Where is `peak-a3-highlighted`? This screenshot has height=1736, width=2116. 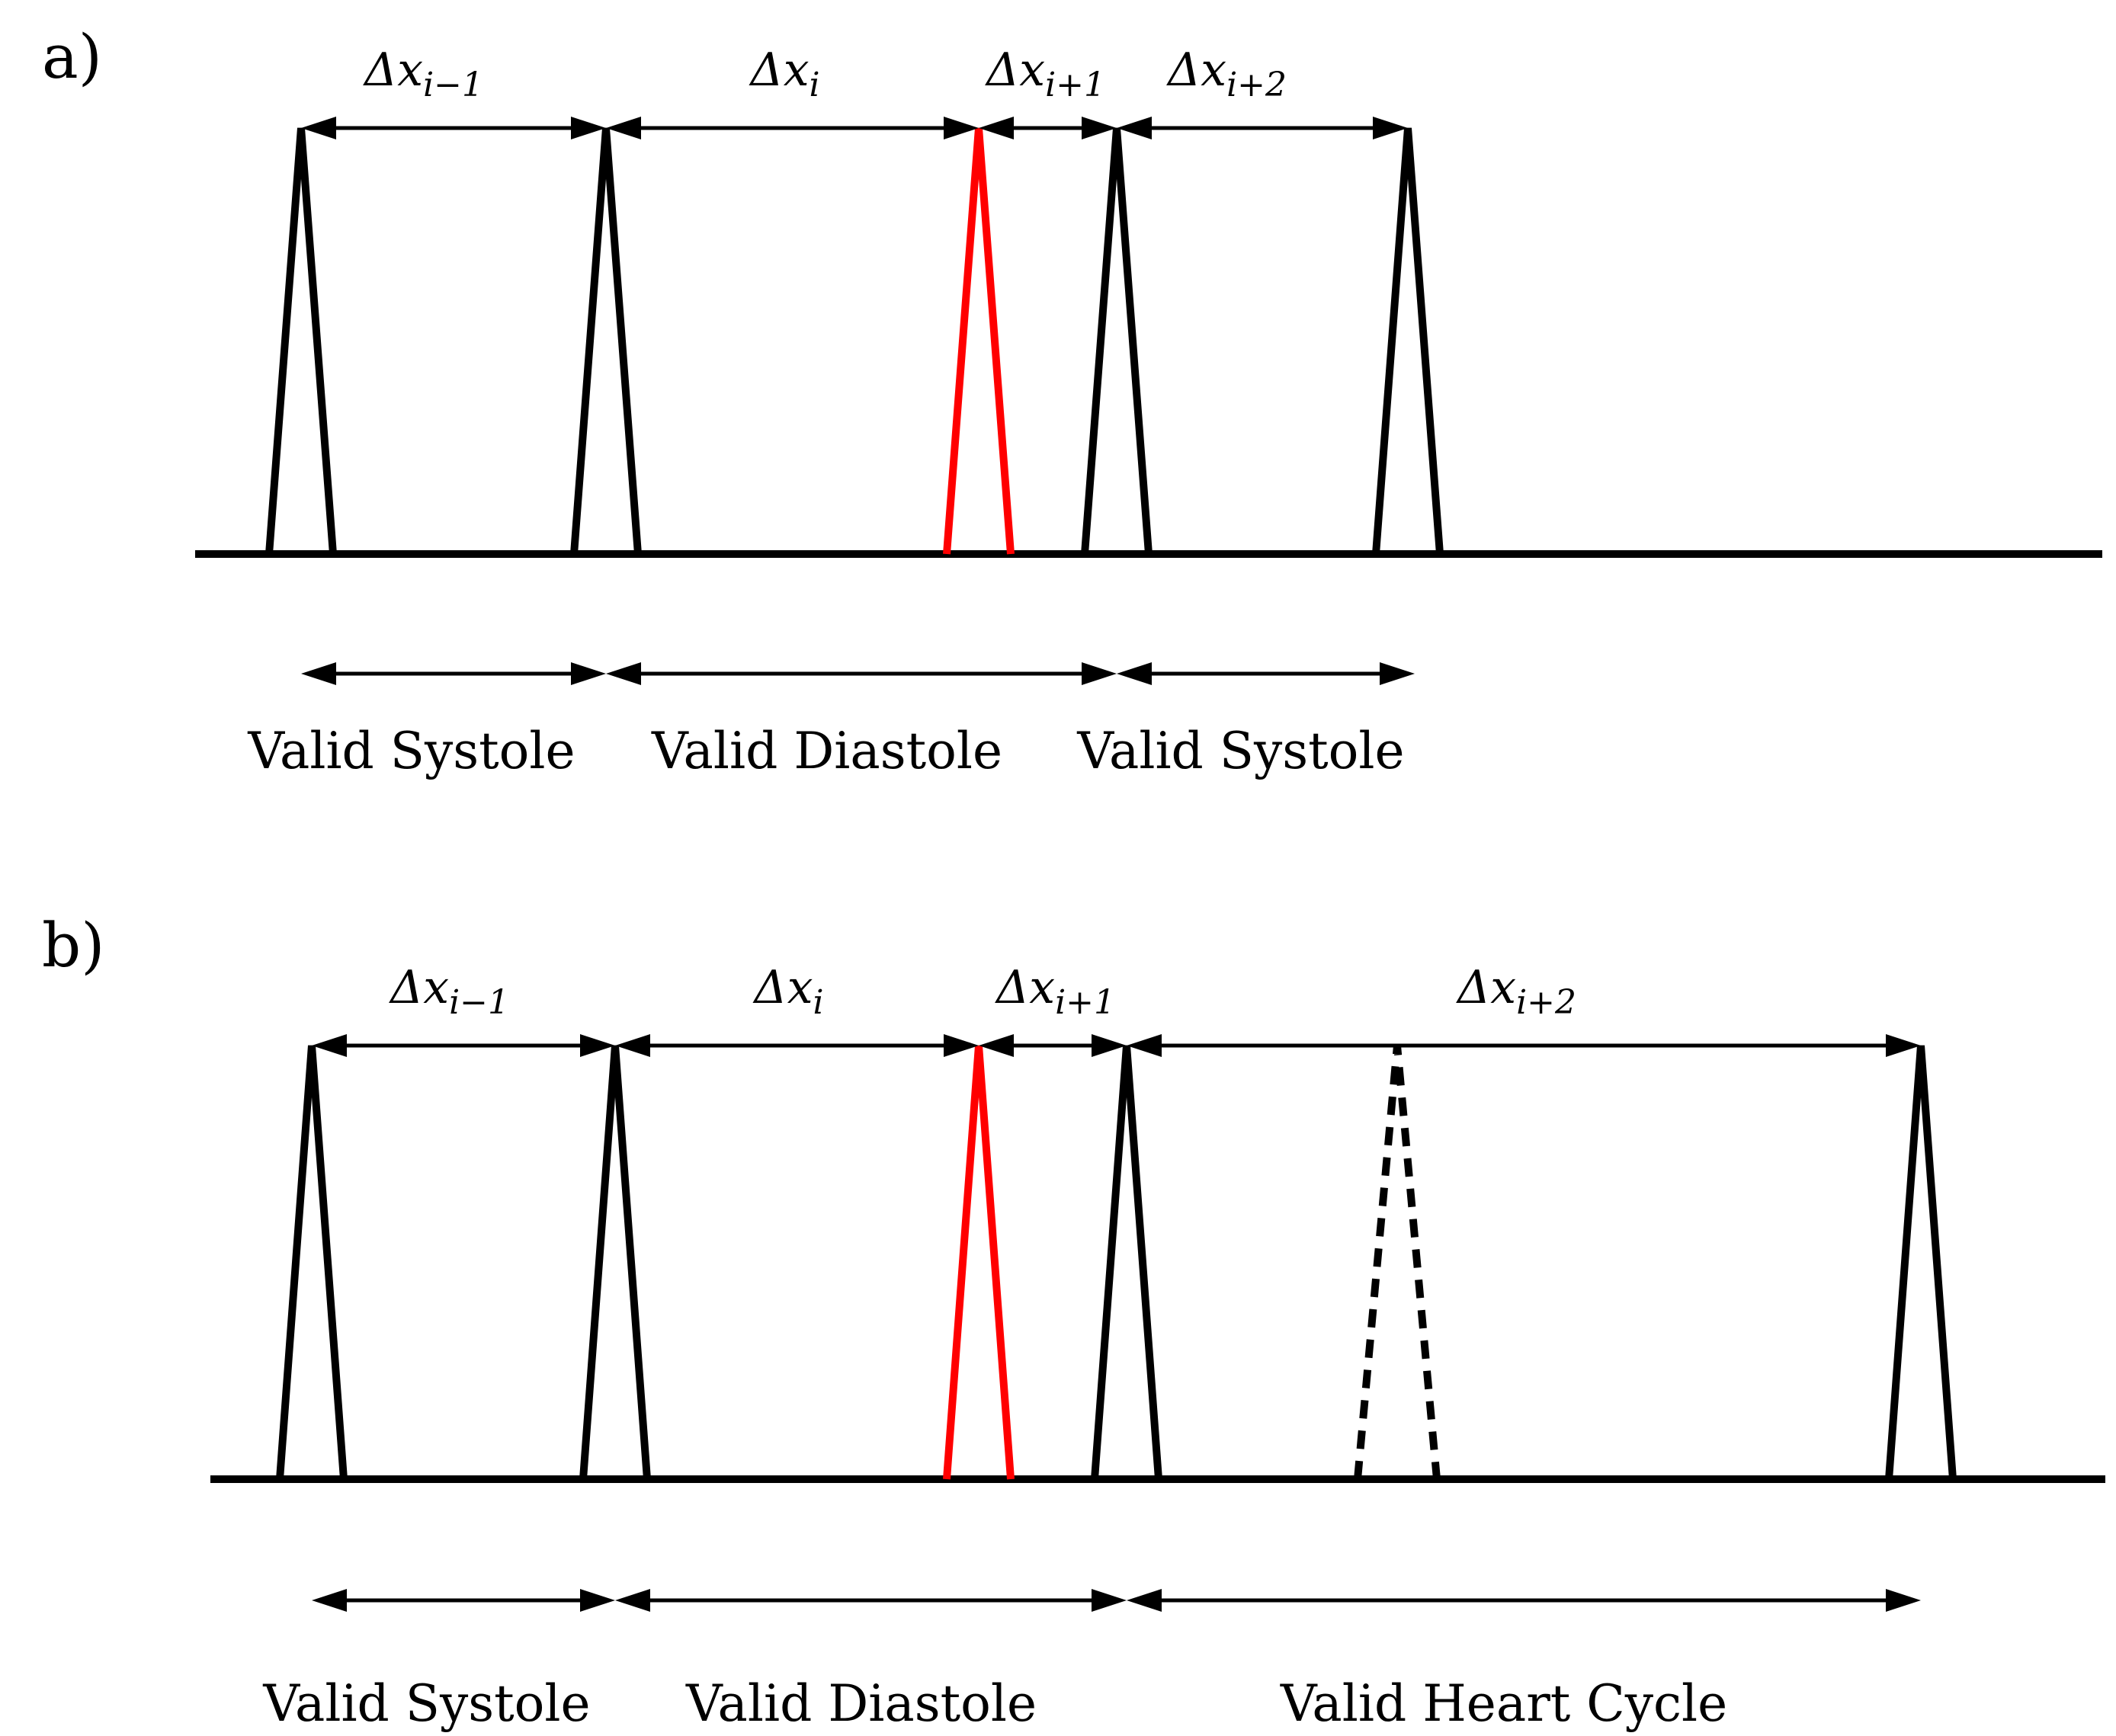 peak-a3-highlighted is located at coordinates (979, 341).